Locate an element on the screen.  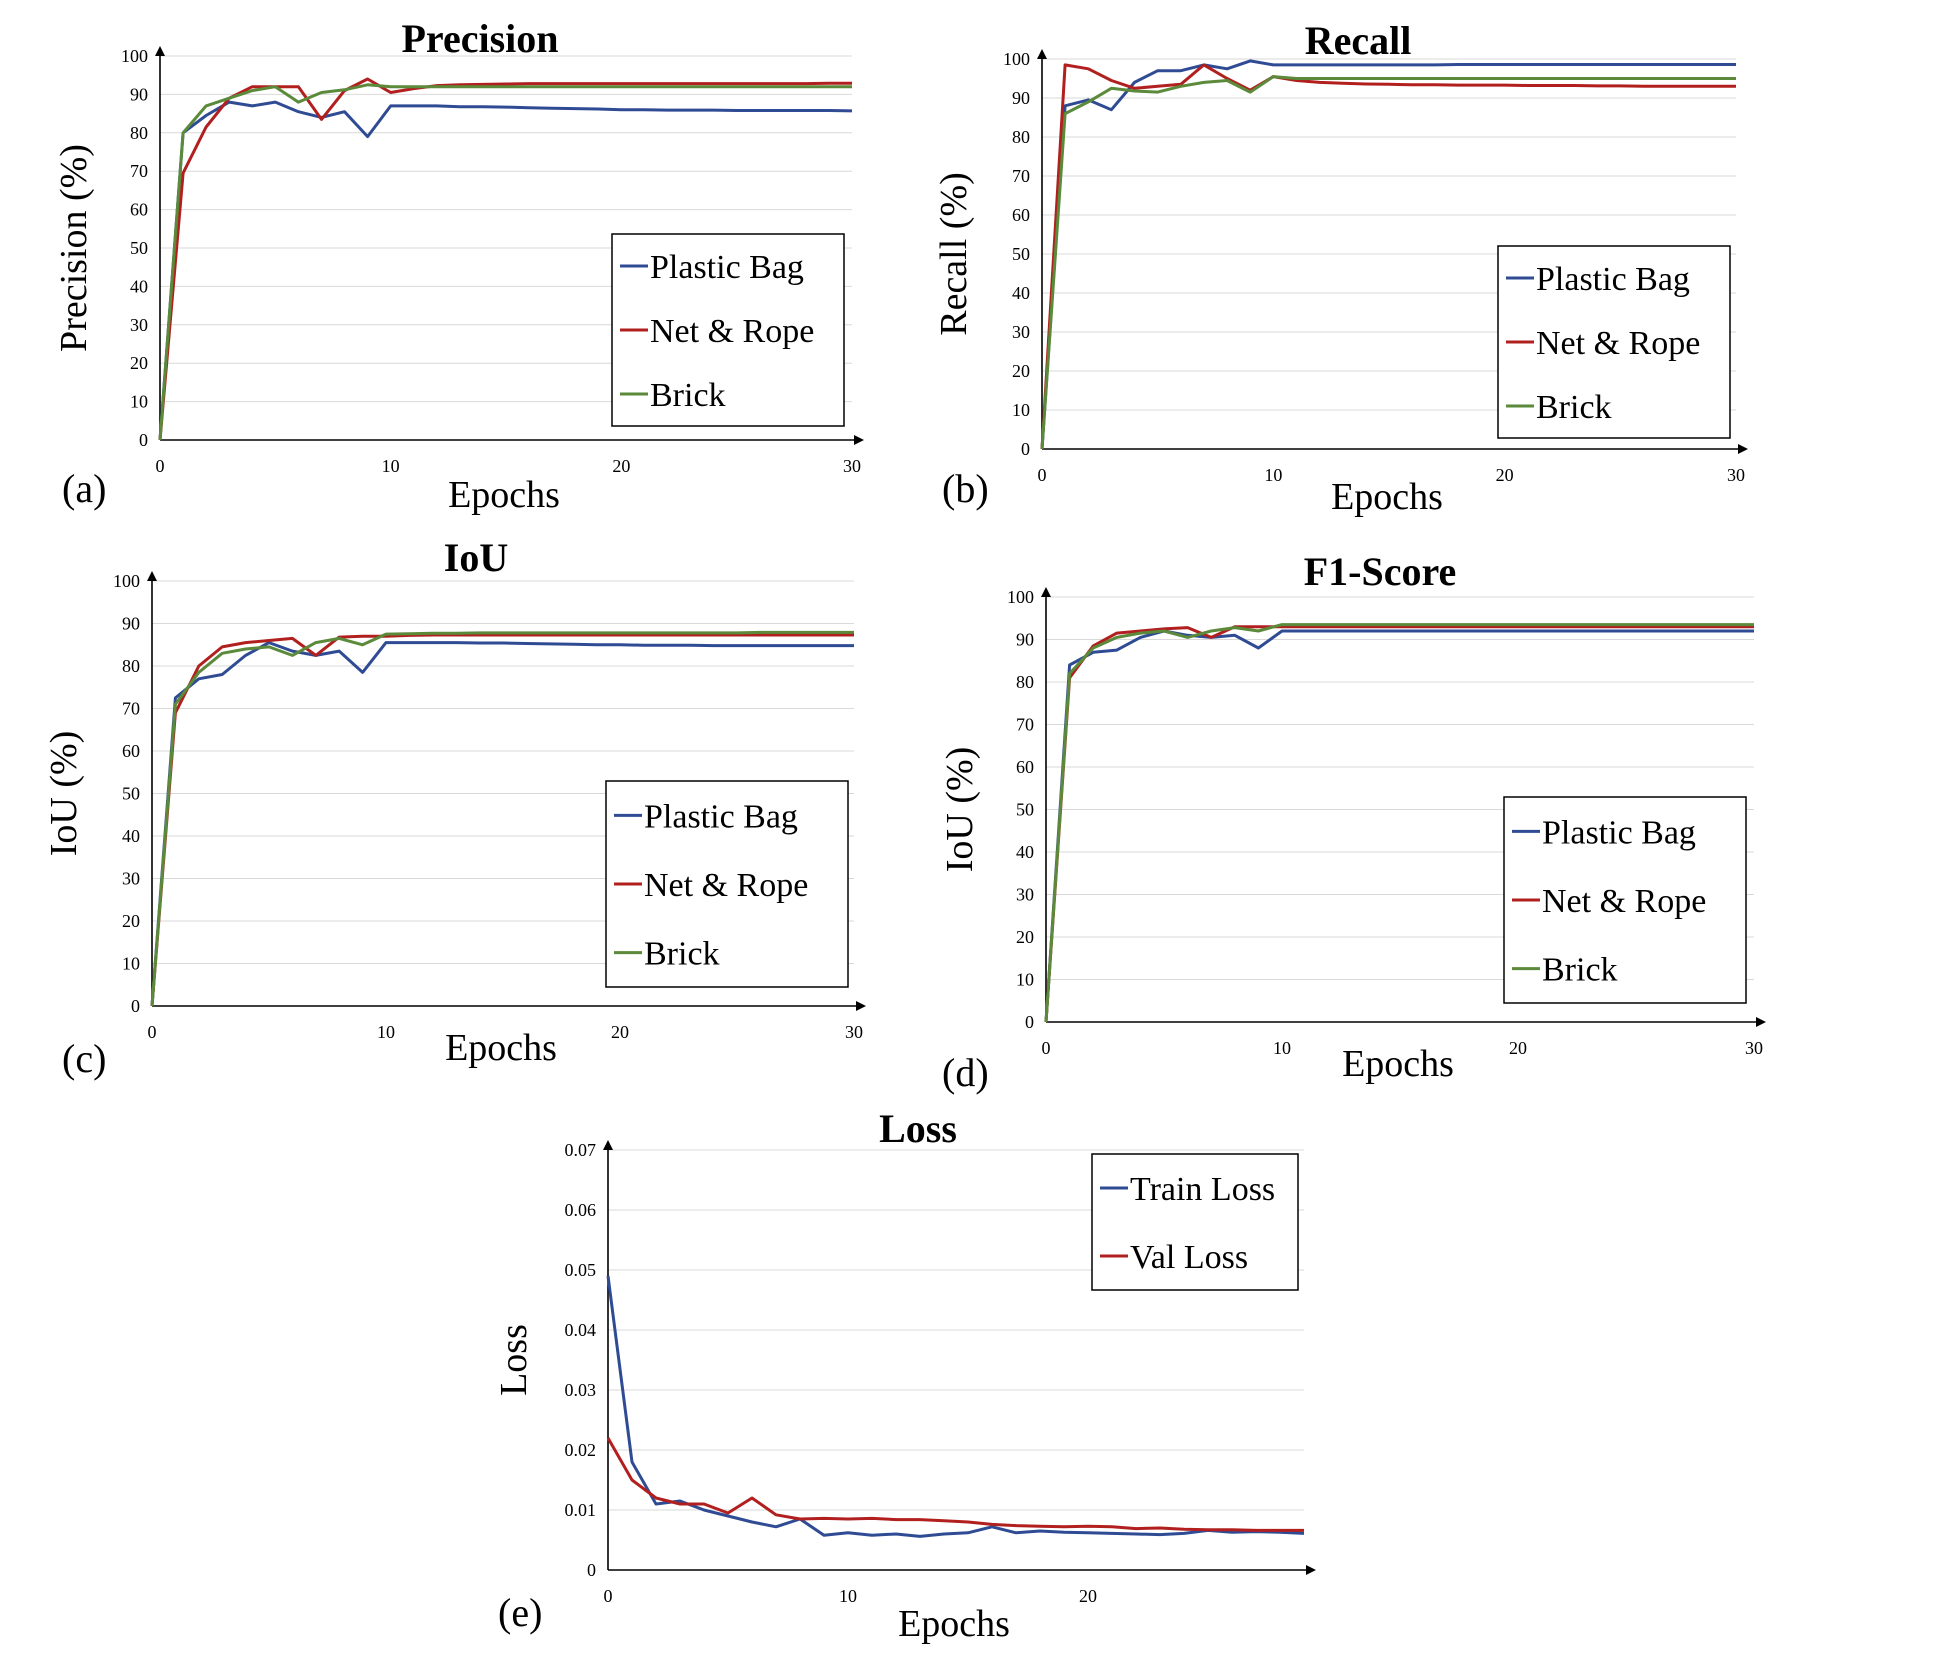
chart-title: Loss is located at coordinates (918, 1128).